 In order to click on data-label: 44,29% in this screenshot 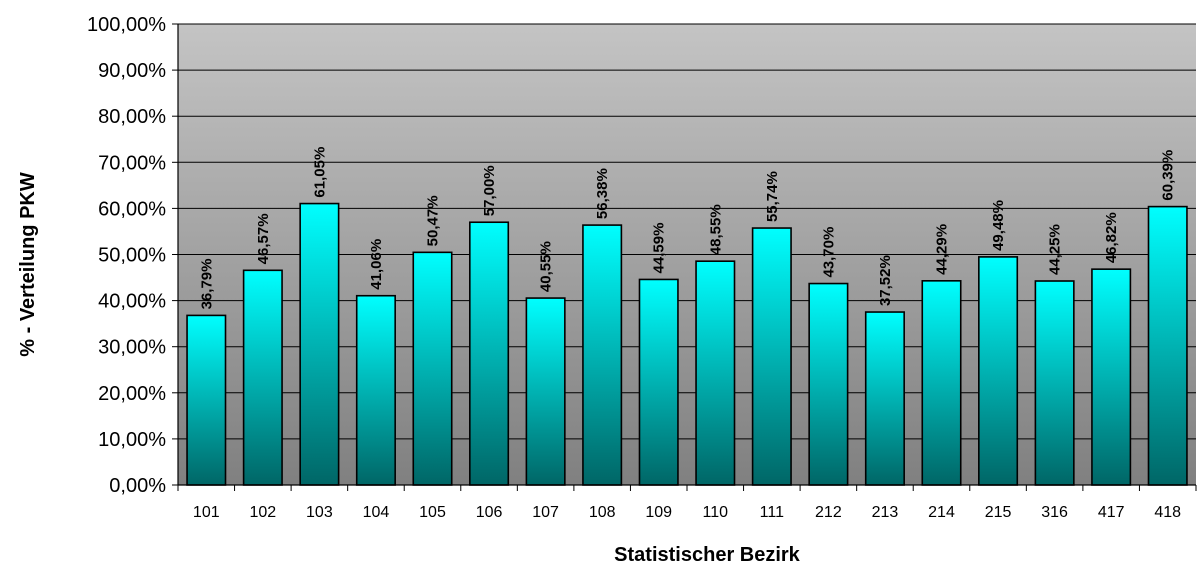, I will do `click(942, 249)`.